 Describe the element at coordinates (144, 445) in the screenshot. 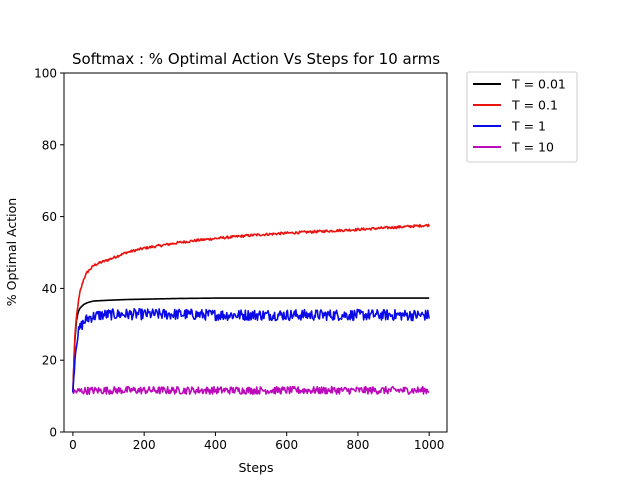

I see `x-tick-label-1: 200` at that location.